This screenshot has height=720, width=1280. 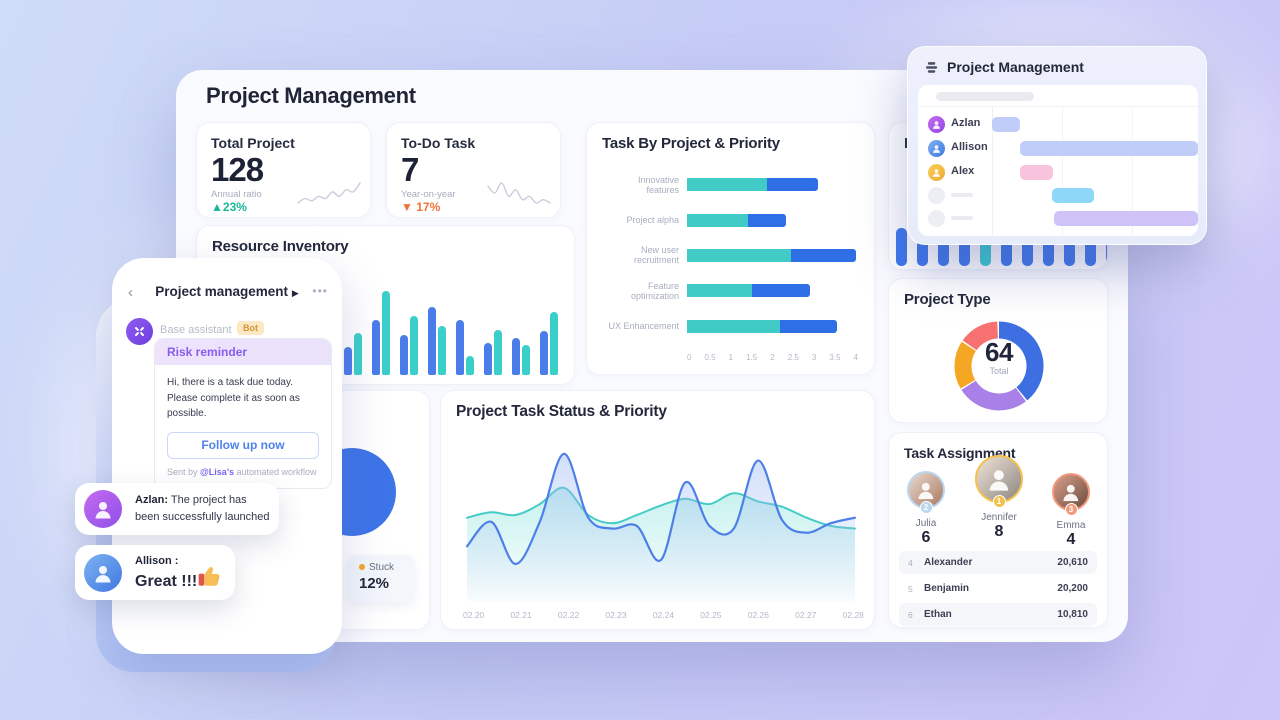 I want to click on chart-row: New user recruitment, so click(x=729, y=255).